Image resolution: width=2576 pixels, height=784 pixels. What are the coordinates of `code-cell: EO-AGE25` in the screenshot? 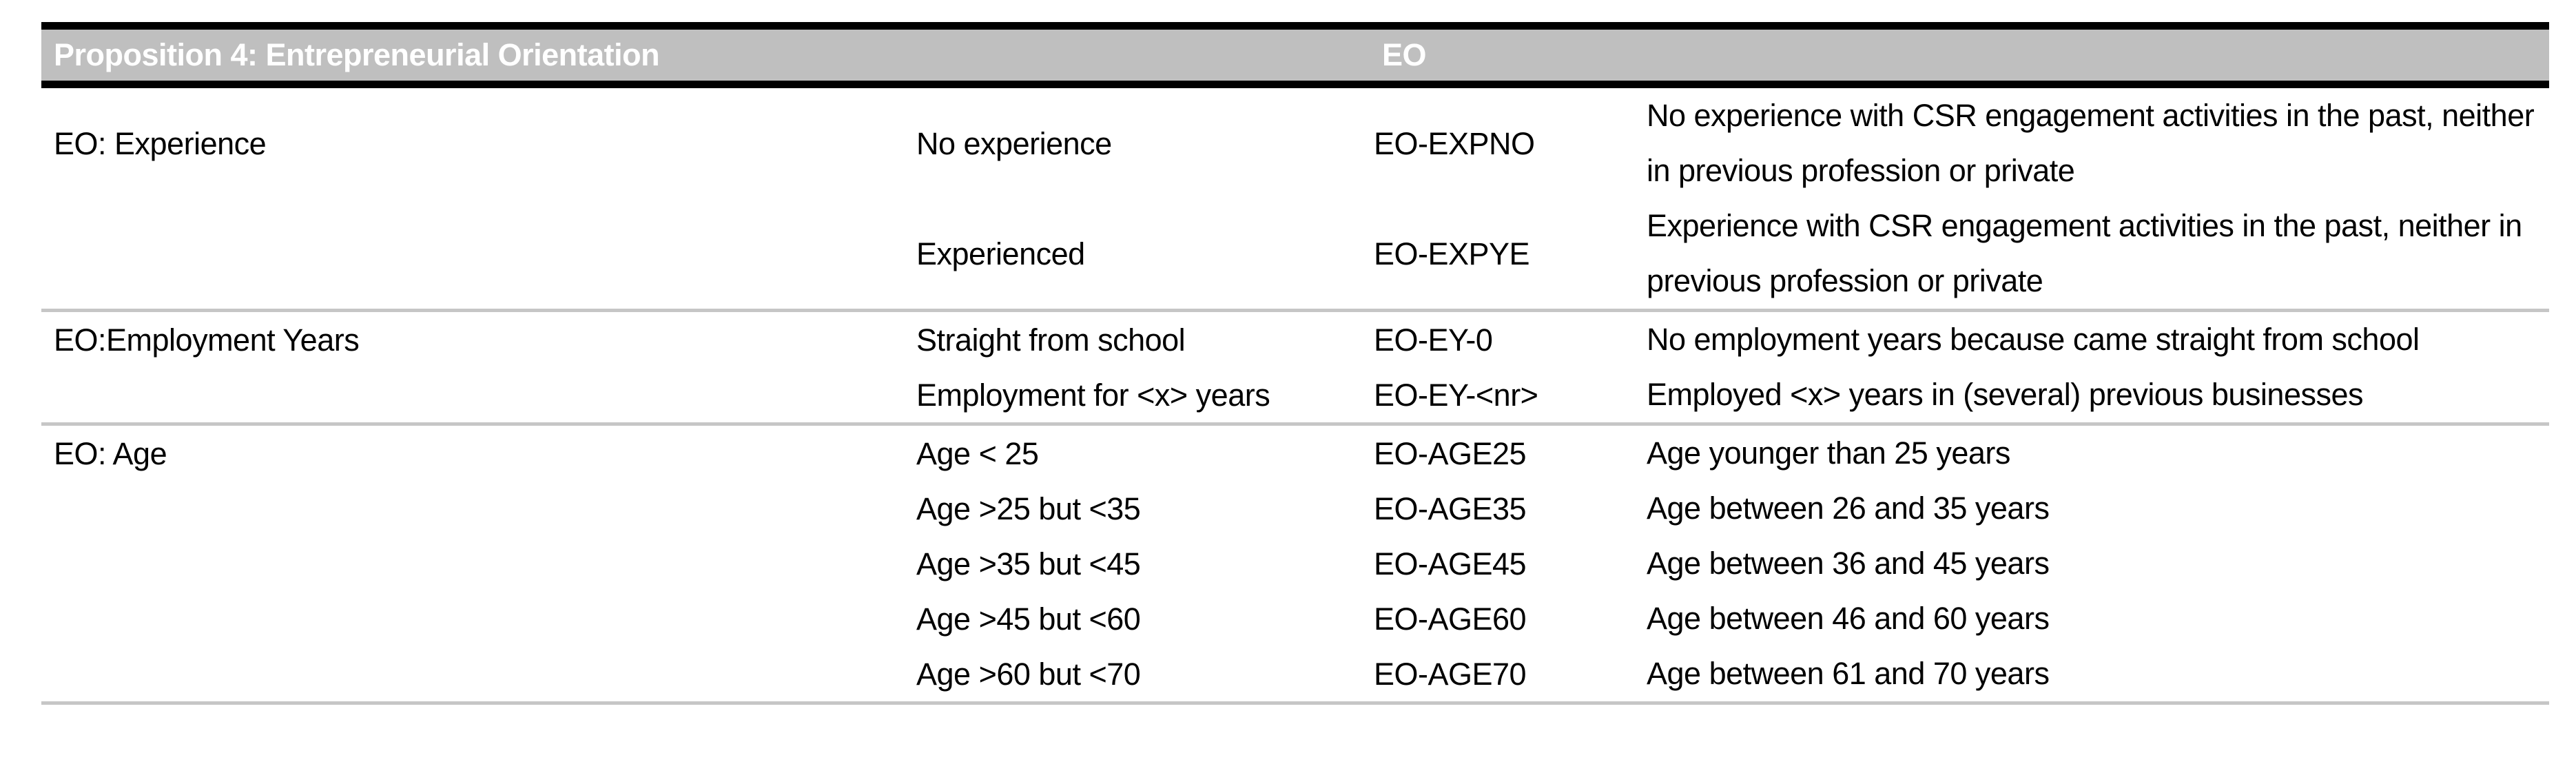 It's located at (1510, 451).